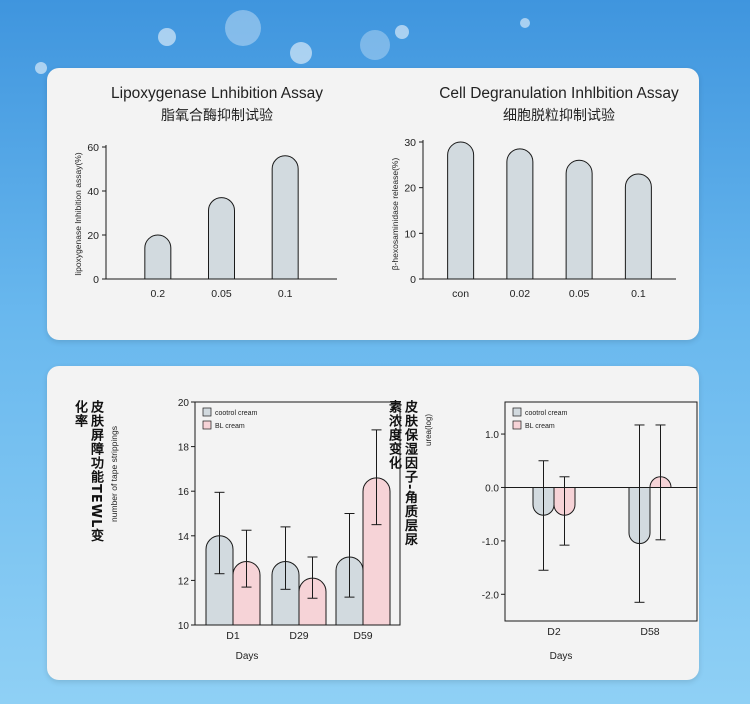 The width and height of the screenshot is (750, 704). What do you see at coordinates (236, 413) in the screenshot?
I see `chart3-legend-label: cootrol cream` at bounding box center [236, 413].